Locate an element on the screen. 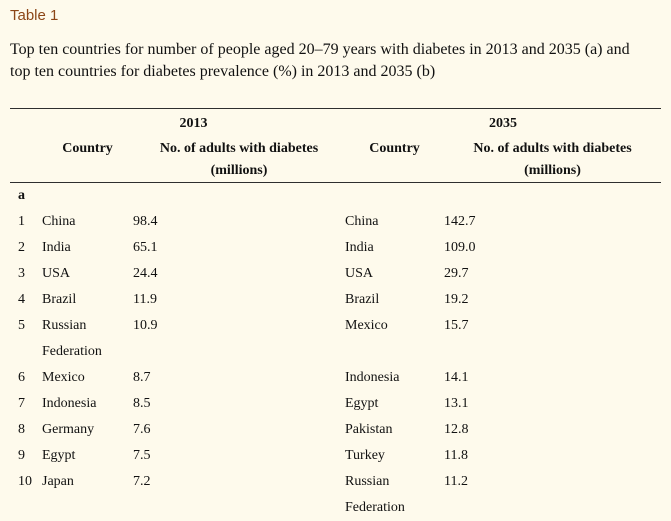 Image resolution: width=671 pixels, height=521 pixels. value-2035-cell: 12.8 is located at coordinates (456, 429).